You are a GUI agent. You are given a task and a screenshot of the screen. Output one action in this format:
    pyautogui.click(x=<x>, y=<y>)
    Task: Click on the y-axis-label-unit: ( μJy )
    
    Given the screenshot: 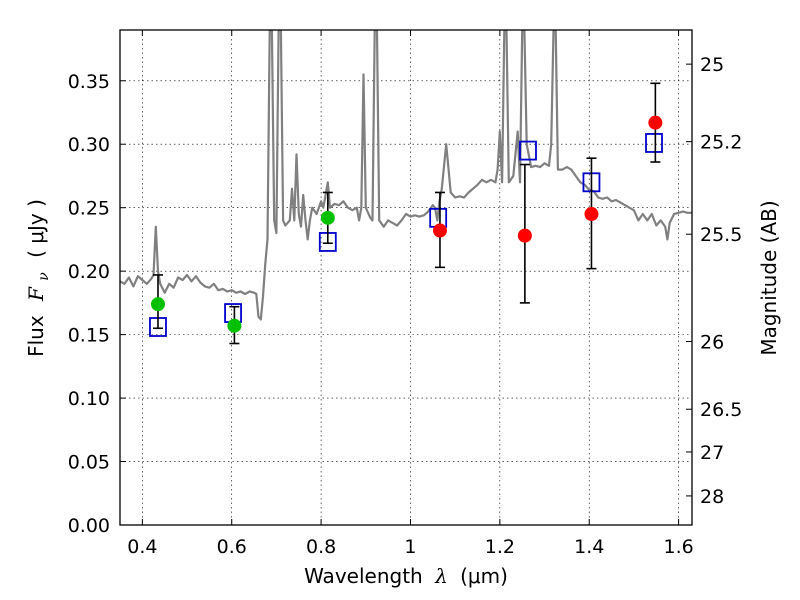 What is the action you would take?
    pyautogui.click(x=36, y=228)
    